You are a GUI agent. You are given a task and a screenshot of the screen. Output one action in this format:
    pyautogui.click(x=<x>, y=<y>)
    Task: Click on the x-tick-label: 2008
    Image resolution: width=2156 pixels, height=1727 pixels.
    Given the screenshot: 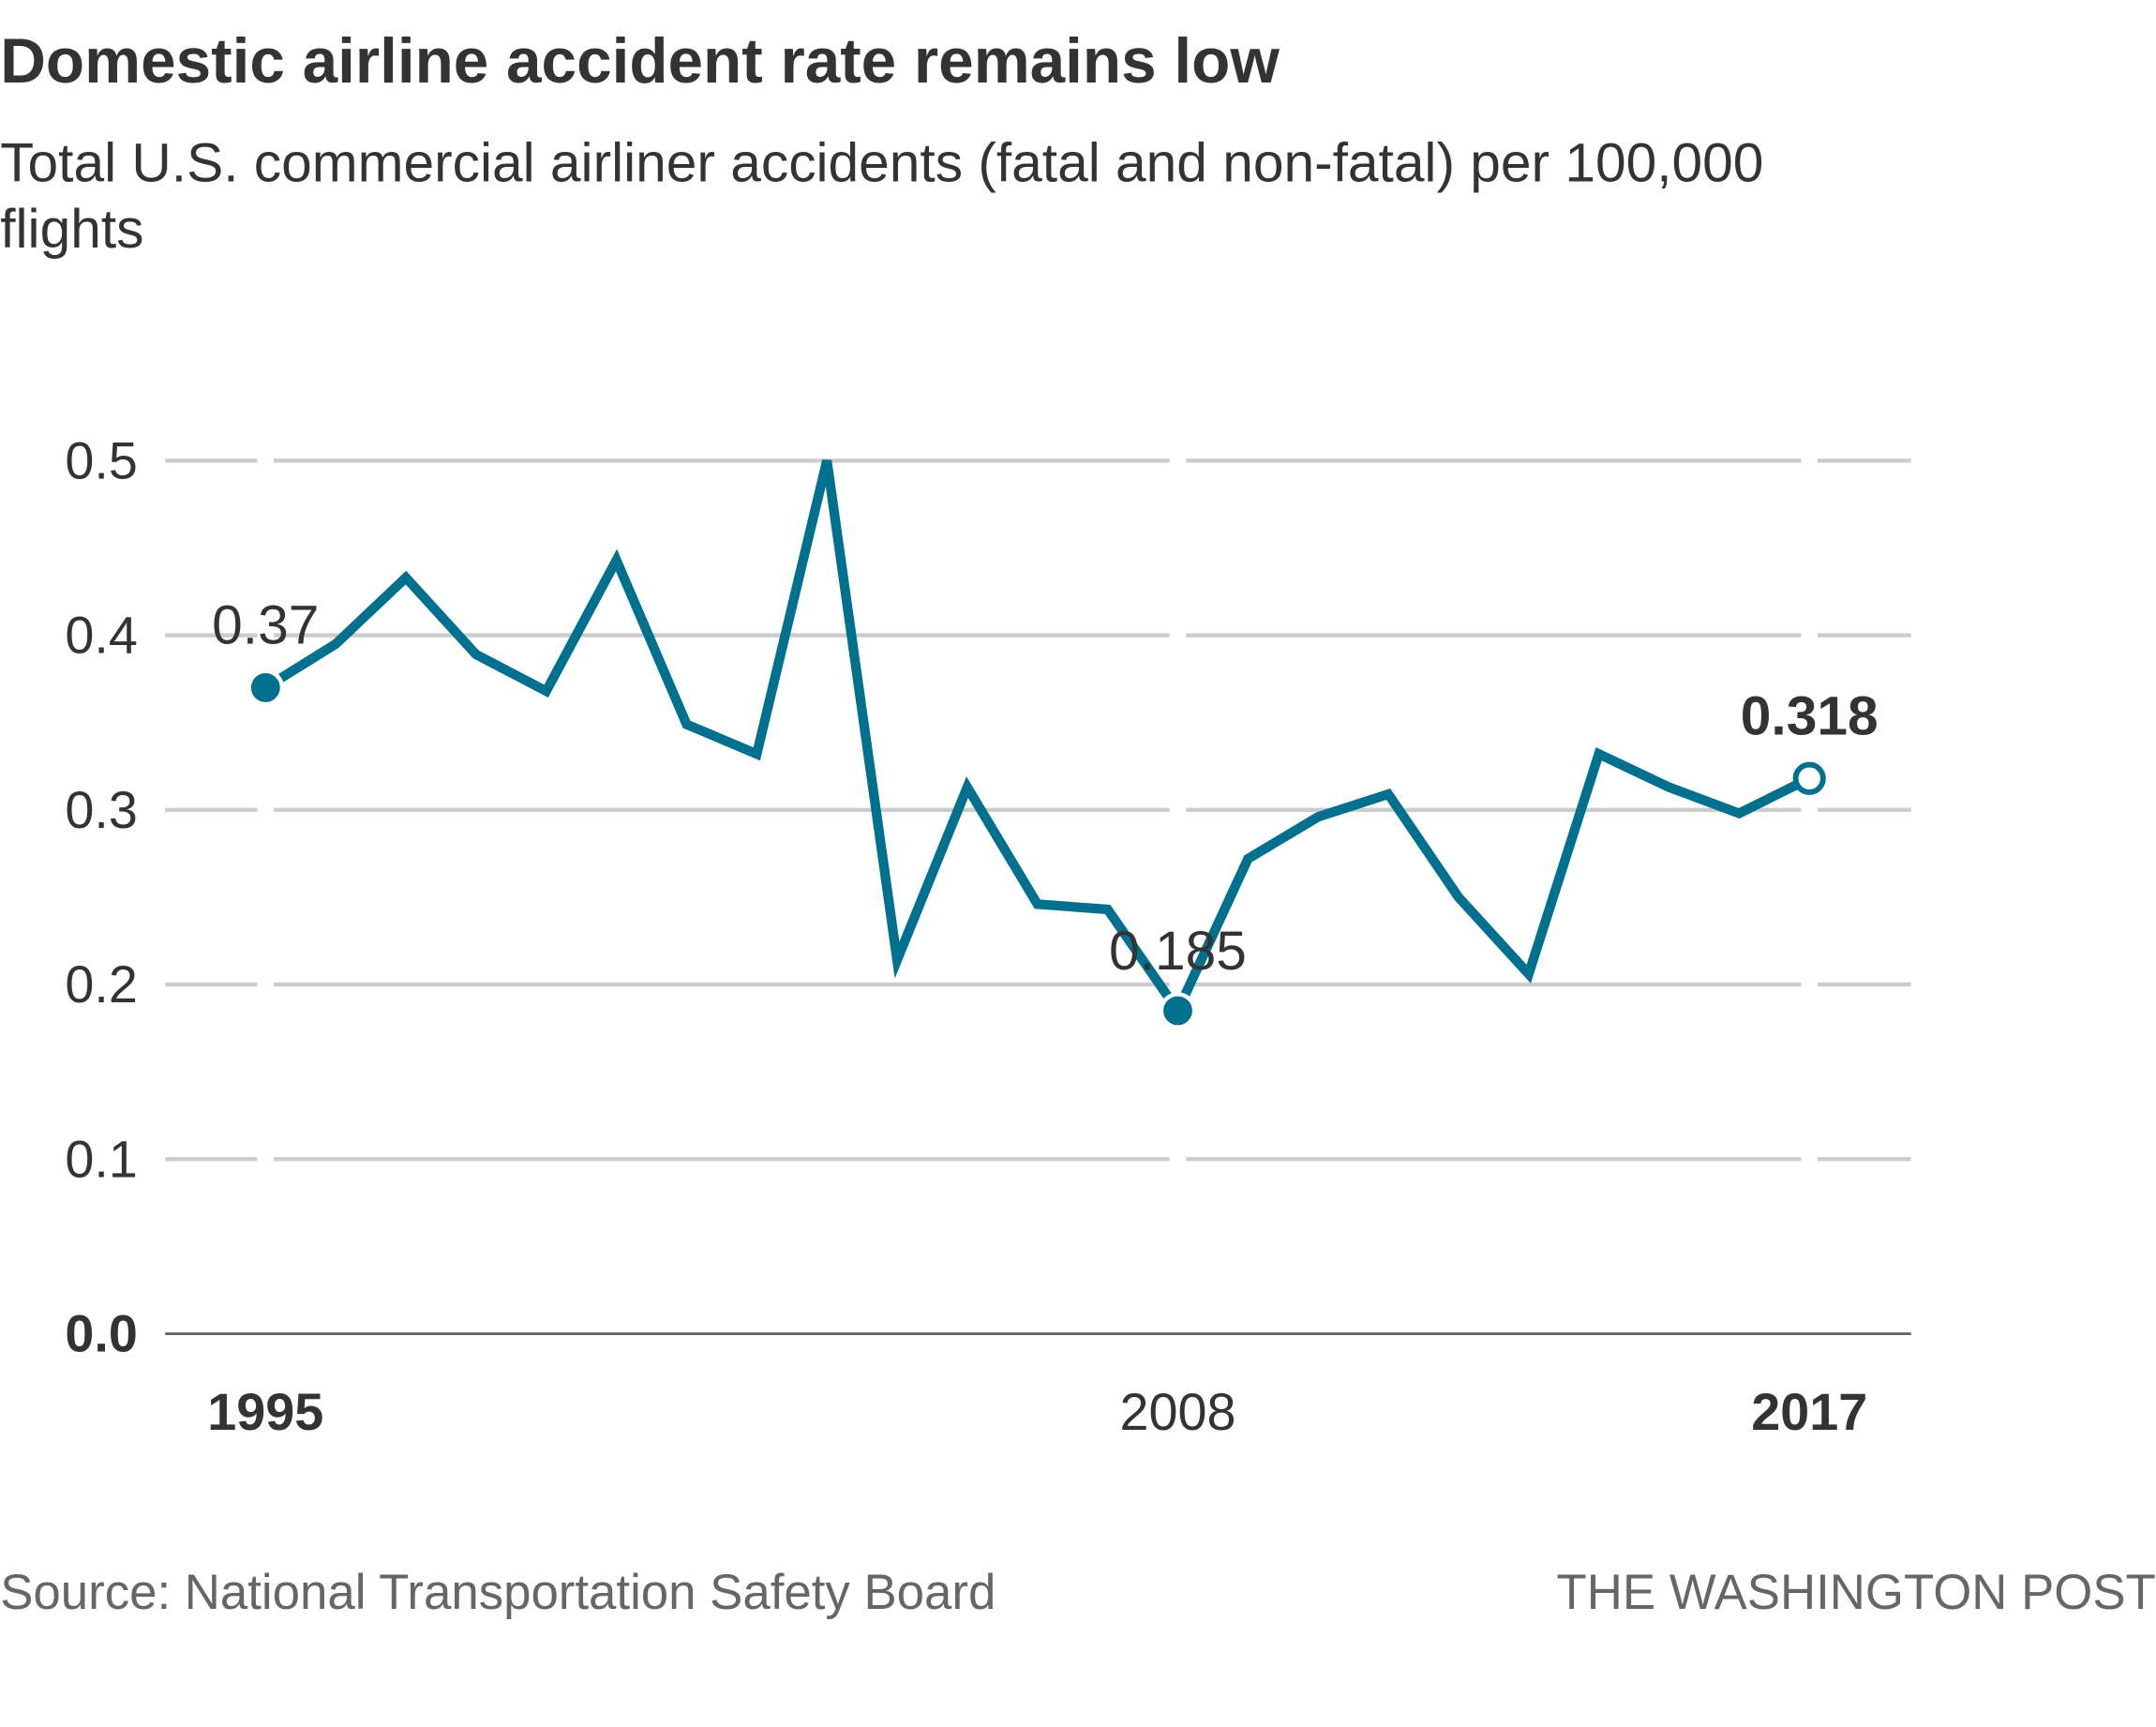 What is the action you would take?
    pyautogui.click(x=1177, y=1412)
    